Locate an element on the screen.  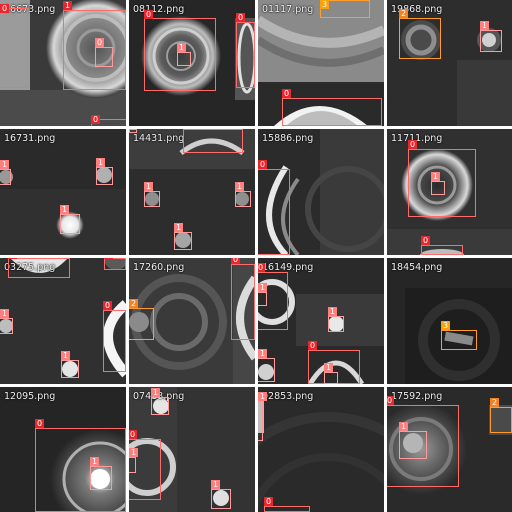
image-tile: 15886.png 0 is located at coordinates (321, 192).